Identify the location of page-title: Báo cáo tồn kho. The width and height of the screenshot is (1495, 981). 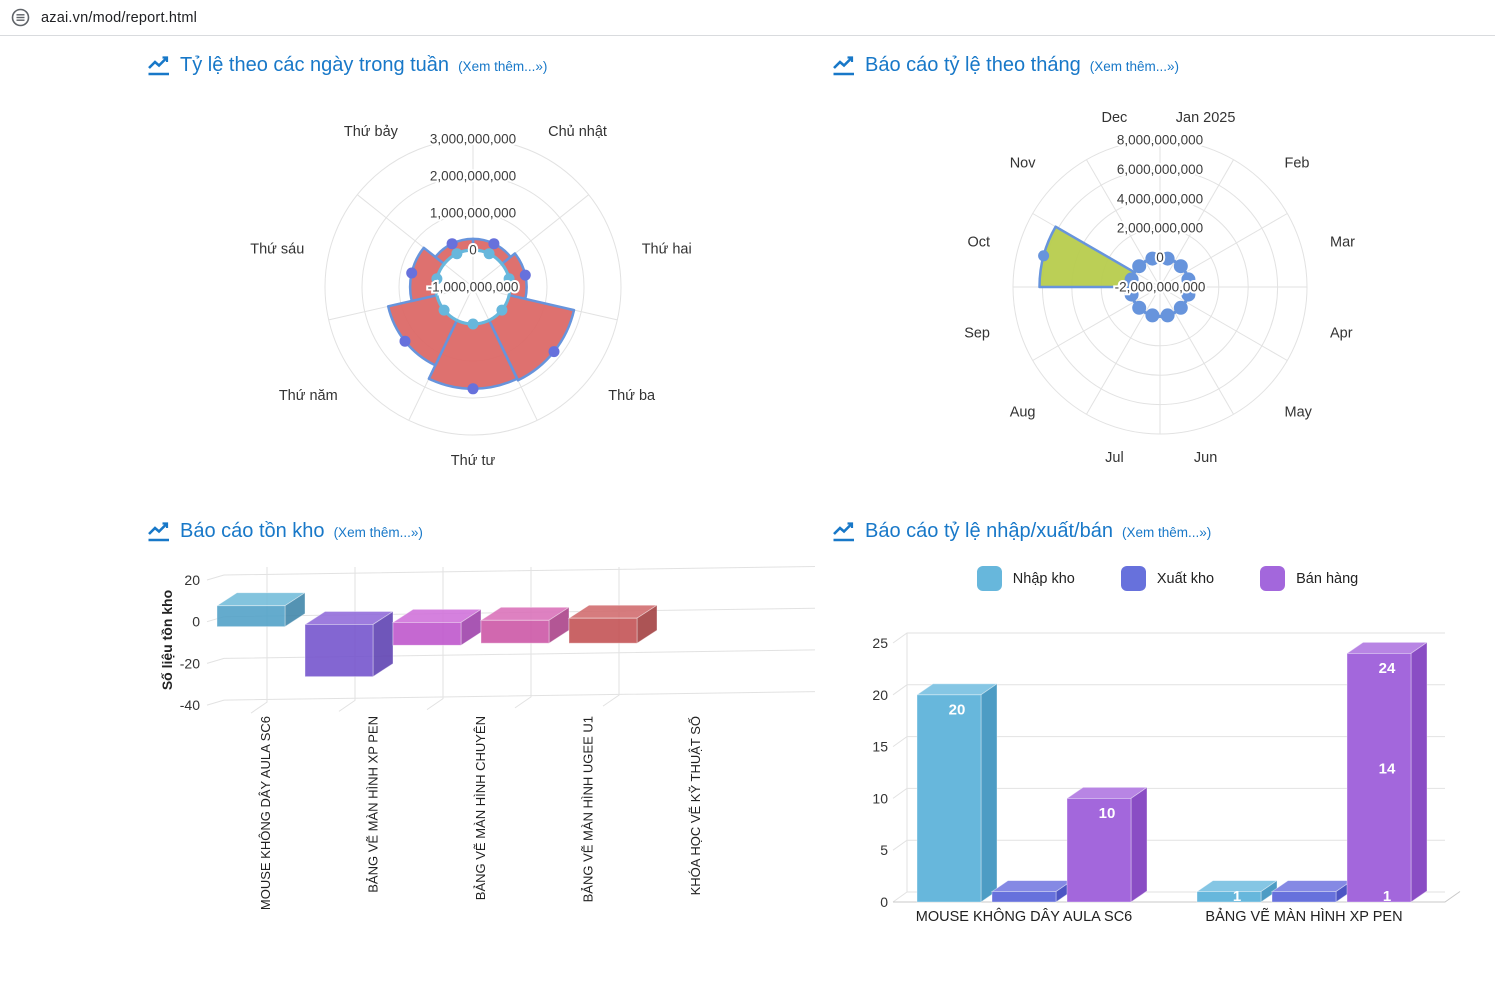
(252, 531).